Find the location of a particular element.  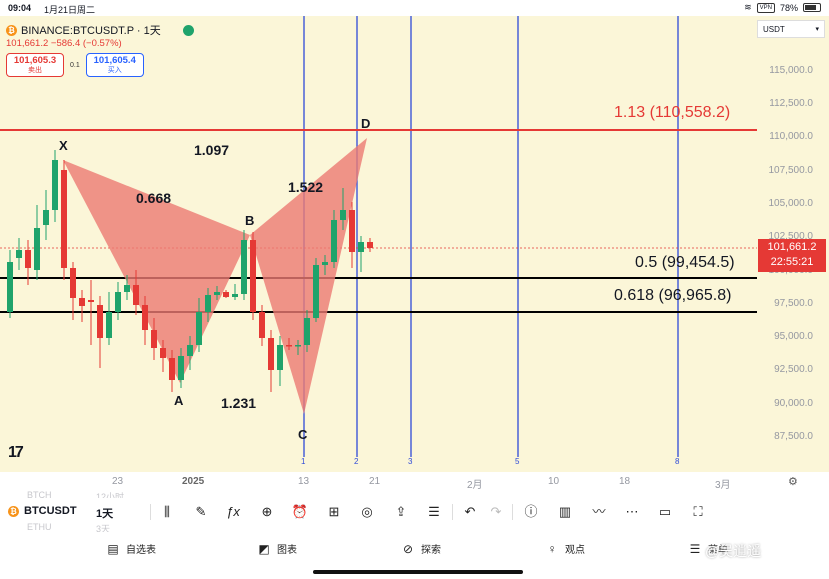

tab-watchlist: ▤ 自选表 is located at coordinates (131, 549).